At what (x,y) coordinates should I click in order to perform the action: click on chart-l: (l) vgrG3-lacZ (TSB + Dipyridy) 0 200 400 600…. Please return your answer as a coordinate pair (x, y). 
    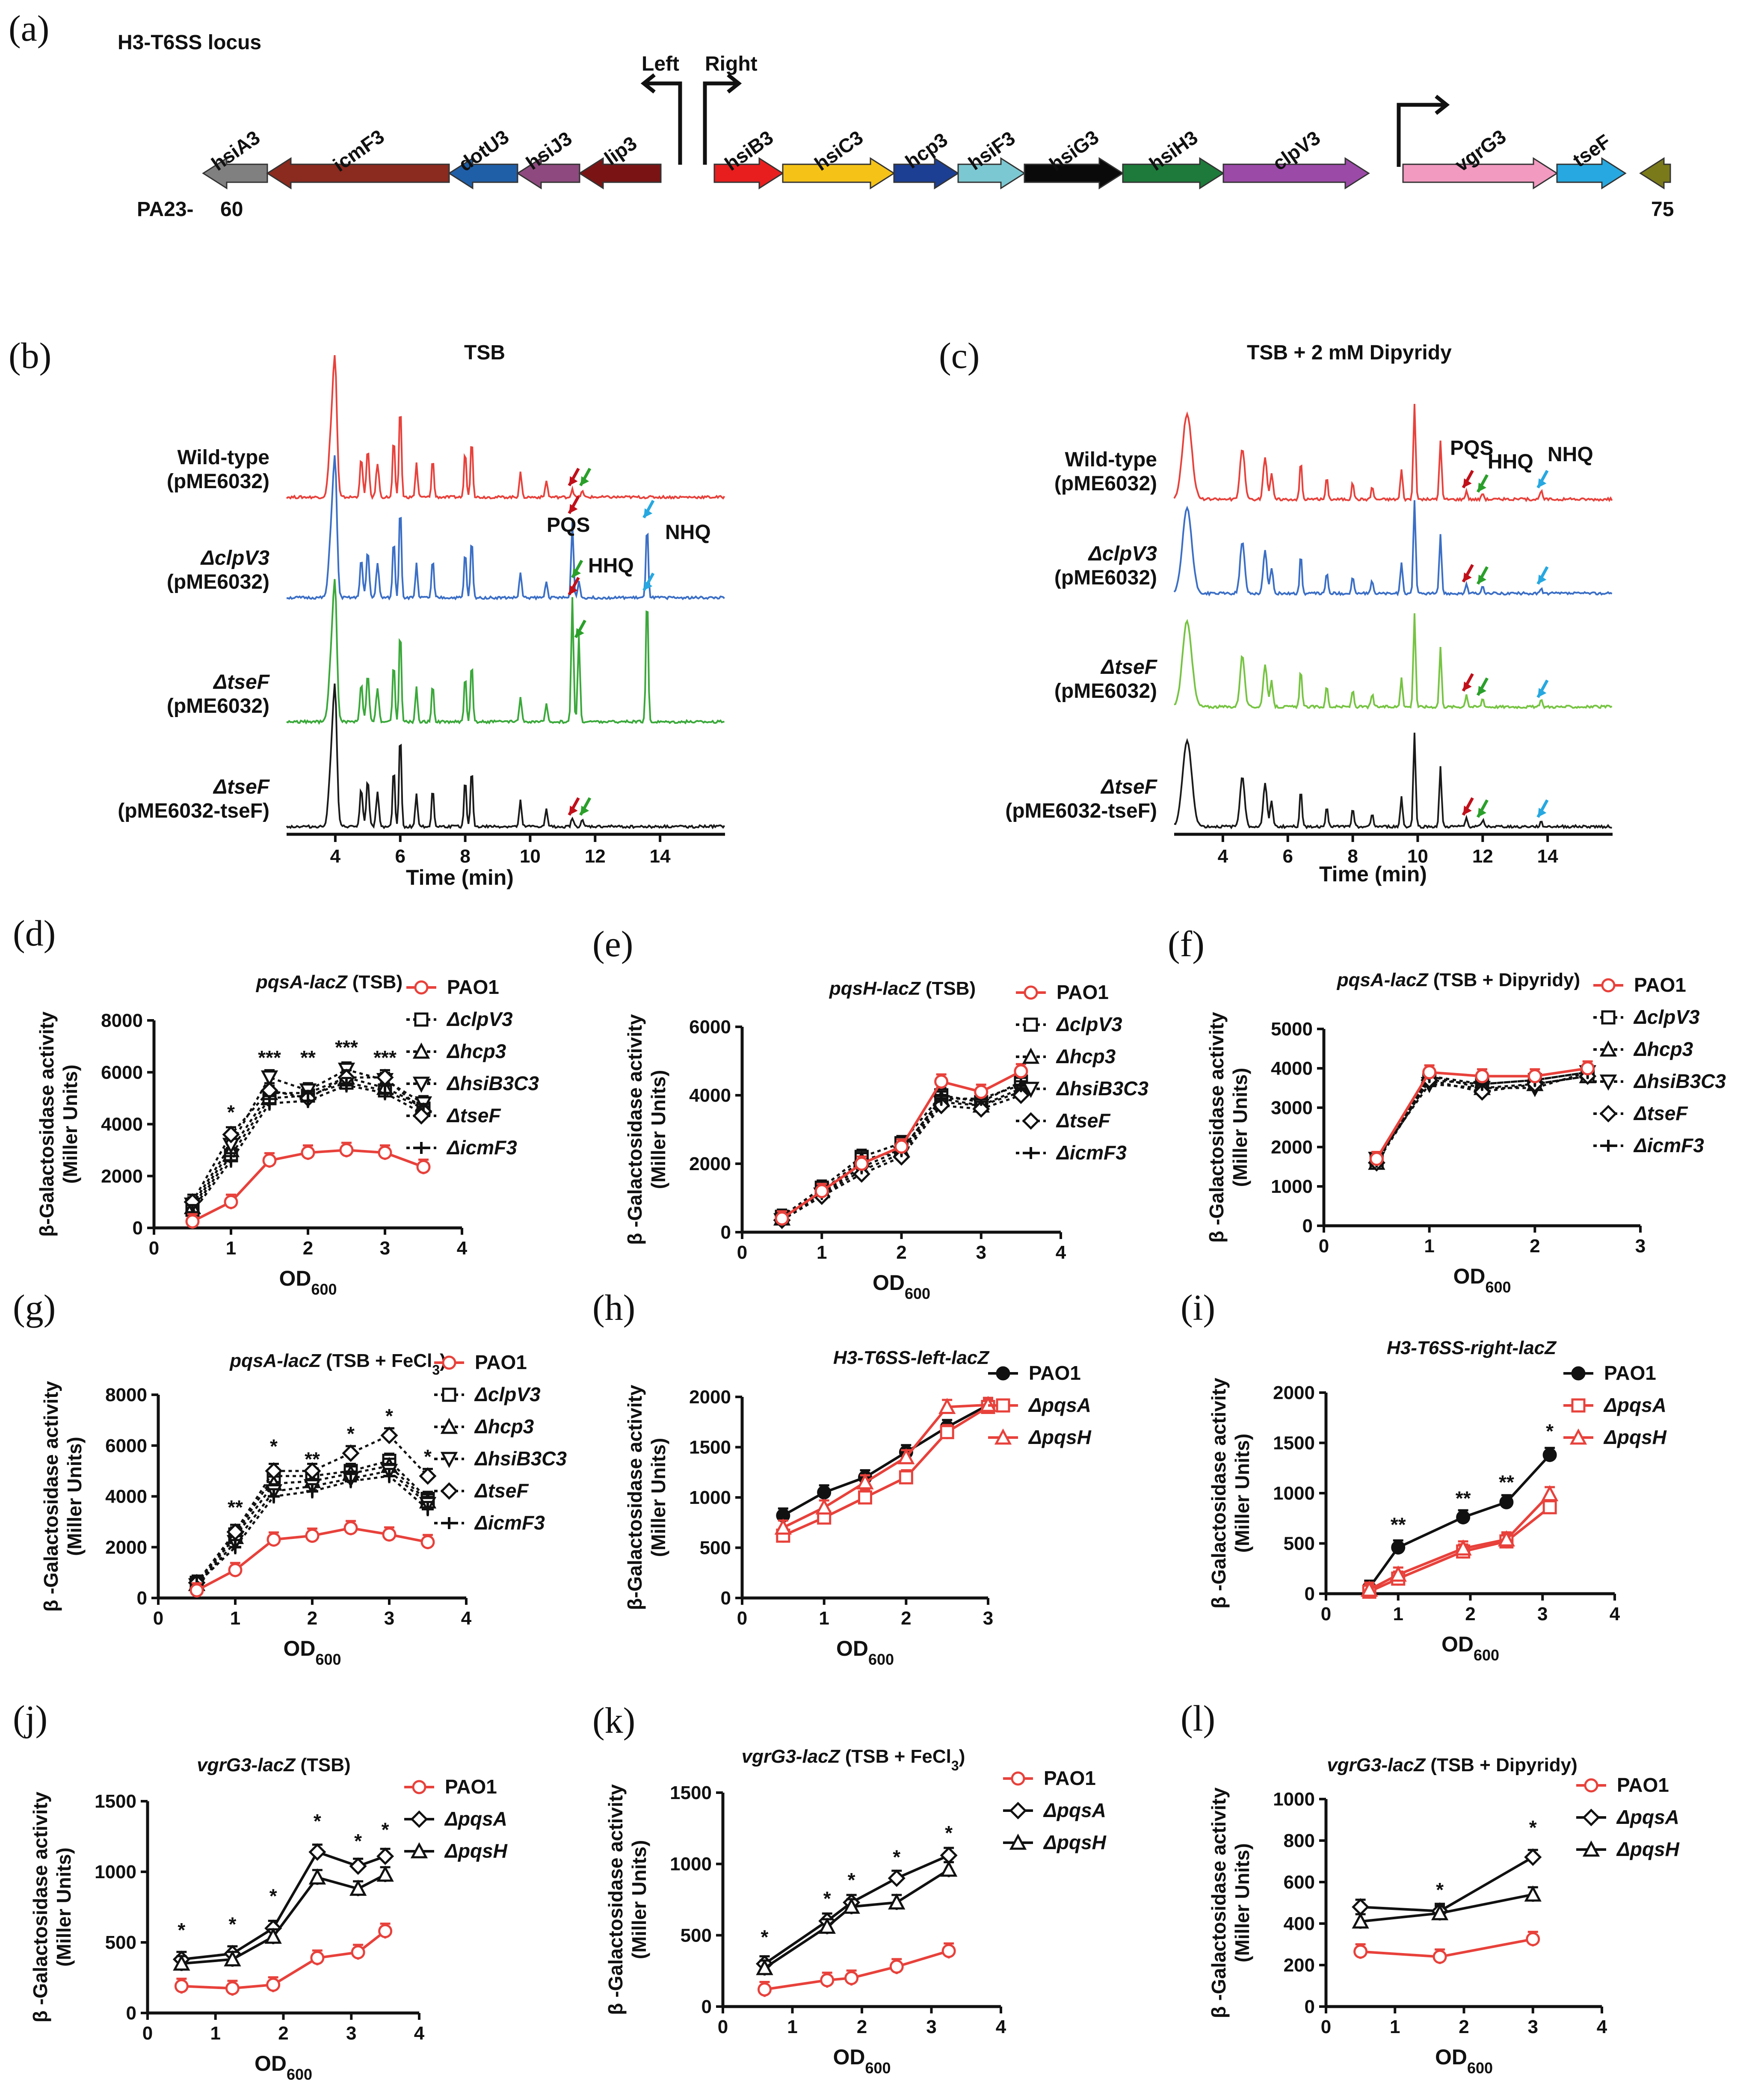
    Looking at the image, I should click on (1430, 1887).